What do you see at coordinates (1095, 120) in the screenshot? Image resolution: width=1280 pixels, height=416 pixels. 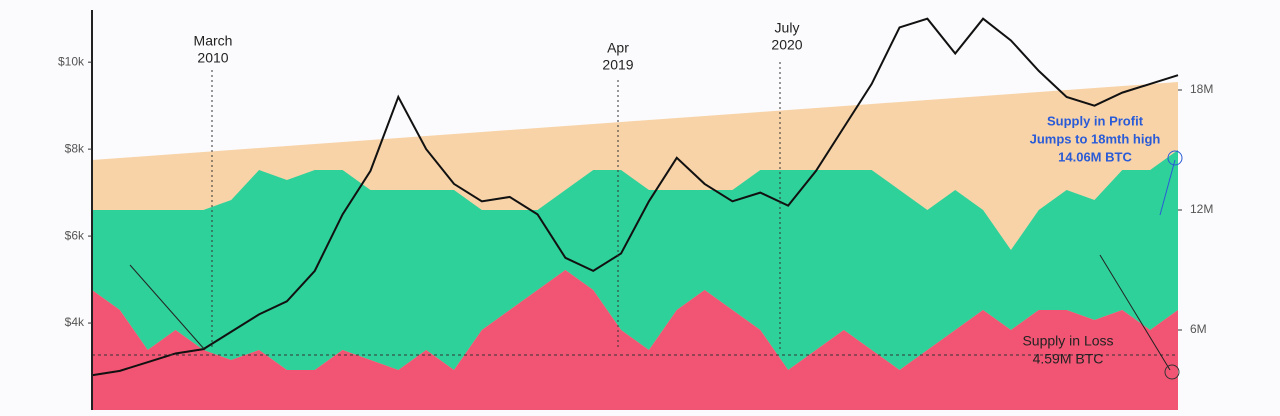 I see `annotation: Supply in Profit` at bounding box center [1095, 120].